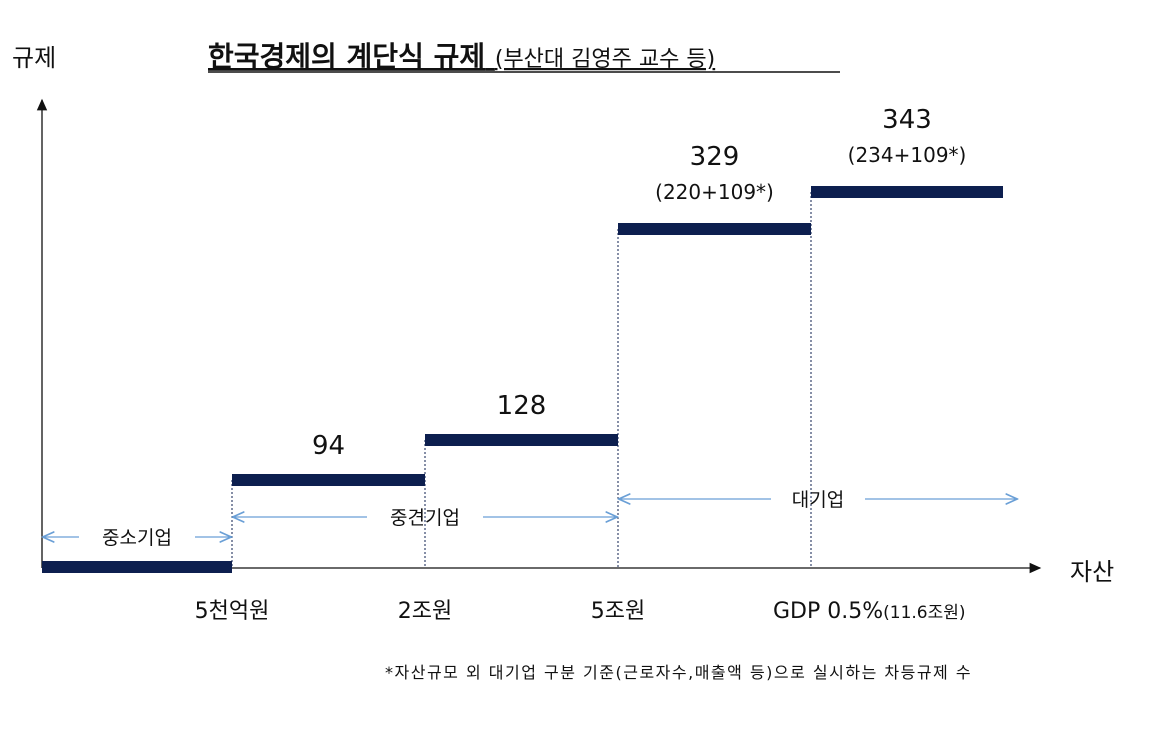  I want to click on tick-label: 5천억원, so click(232, 611).